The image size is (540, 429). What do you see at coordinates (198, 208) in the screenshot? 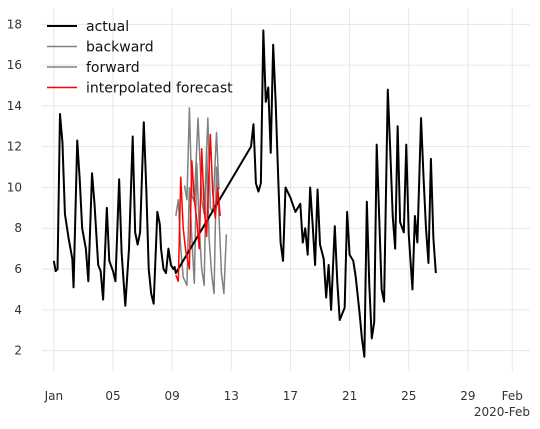
I see `series-line-interpolated-forecast` at bounding box center [198, 208].